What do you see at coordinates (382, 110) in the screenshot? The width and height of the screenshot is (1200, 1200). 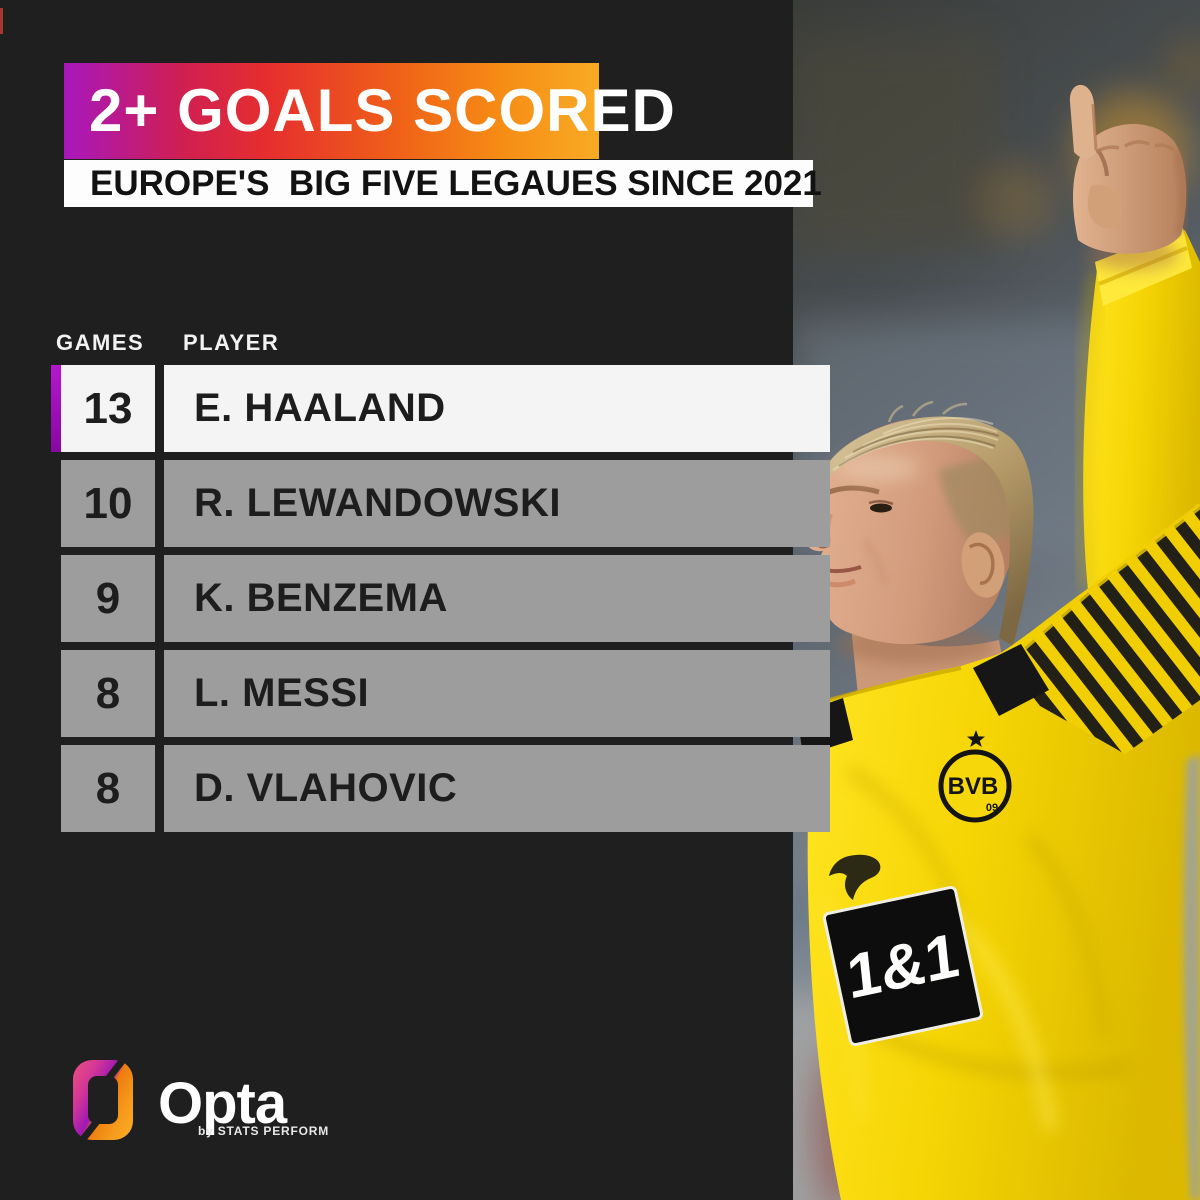 I see `page-title: 2+ GOALS SCORED` at bounding box center [382, 110].